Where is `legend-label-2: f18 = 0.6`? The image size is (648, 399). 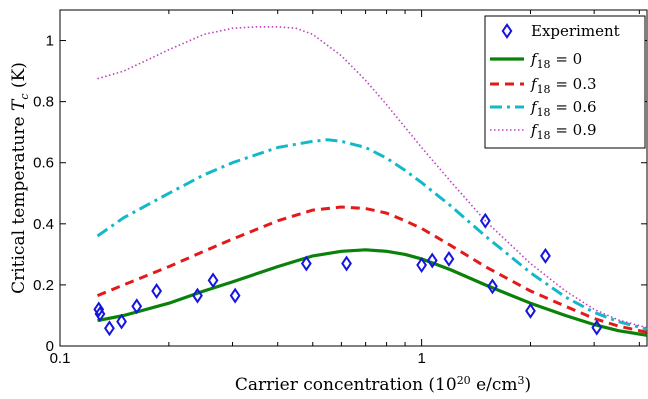 legend-label-2: f18 = 0.6 is located at coordinates (563, 108).